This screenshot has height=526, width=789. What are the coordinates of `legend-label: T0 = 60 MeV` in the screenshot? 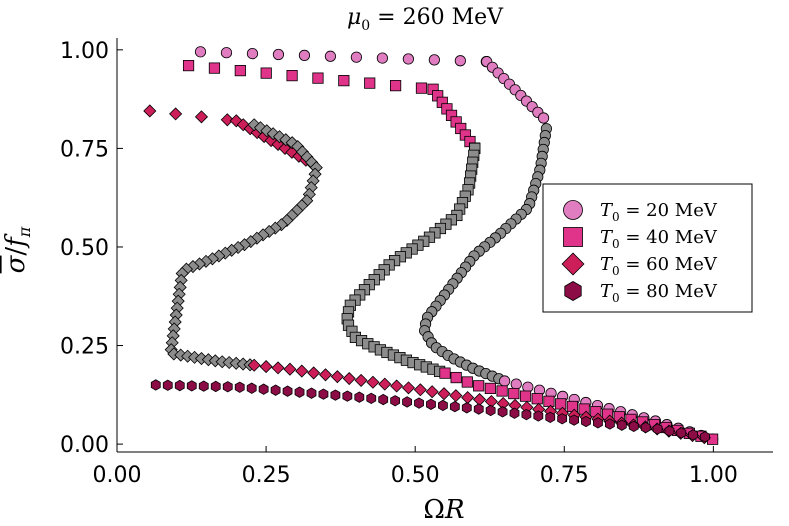 It's located at (659, 266).